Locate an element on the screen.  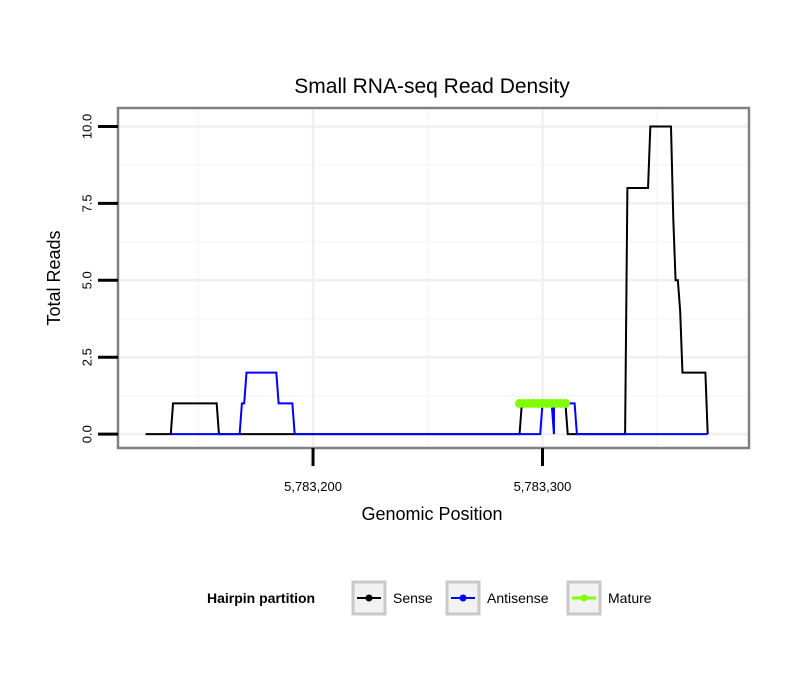
y-tick-label: 10.0 is located at coordinates (86, 126).